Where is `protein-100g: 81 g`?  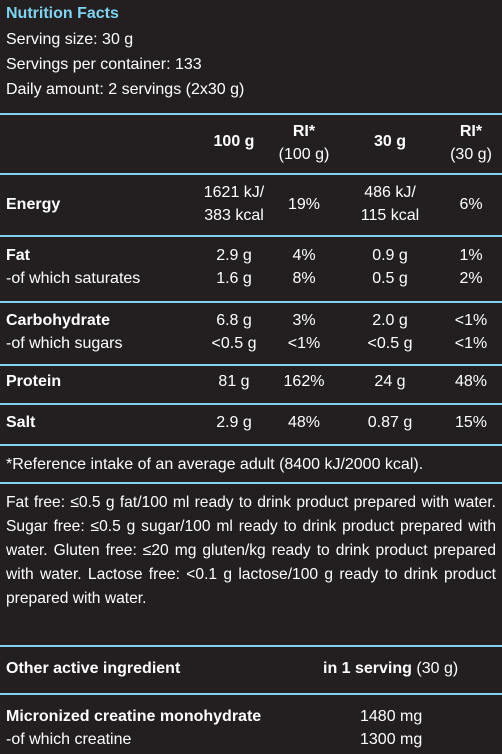
protein-100g: 81 g is located at coordinates (234, 381).